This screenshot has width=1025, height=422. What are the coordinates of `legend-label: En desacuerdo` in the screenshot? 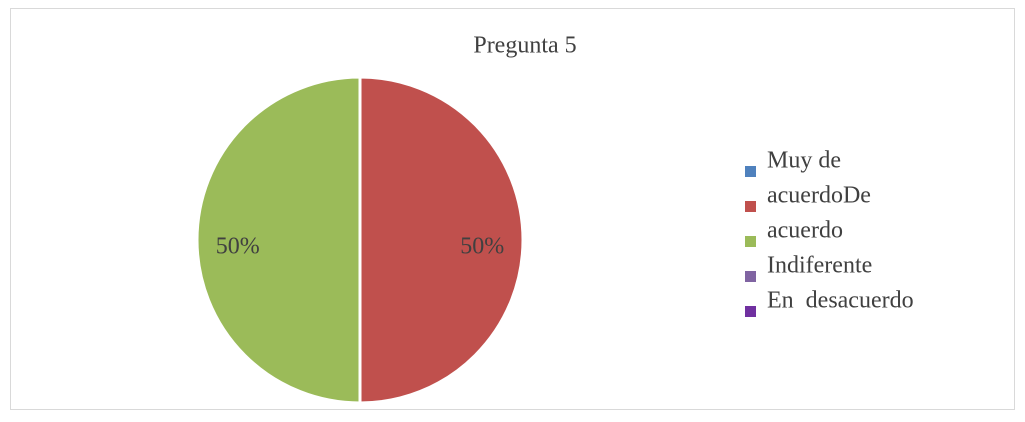 It's located at (840, 301).